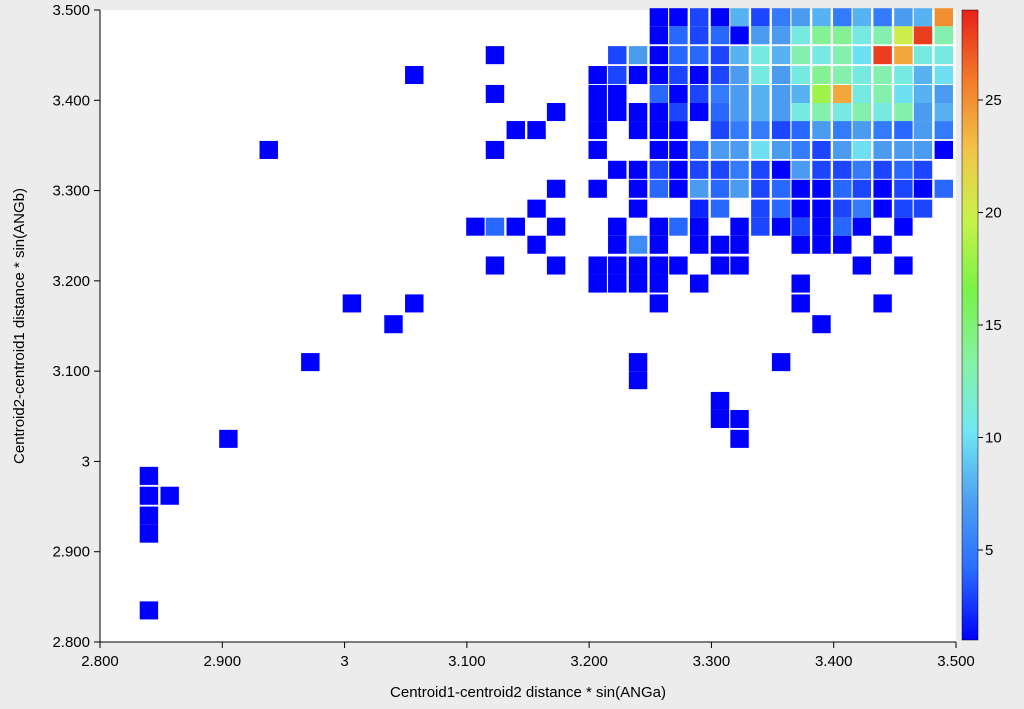  What do you see at coordinates (467, 661) in the screenshot?
I see `x-tick-label: 3.100` at bounding box center [467, 661].